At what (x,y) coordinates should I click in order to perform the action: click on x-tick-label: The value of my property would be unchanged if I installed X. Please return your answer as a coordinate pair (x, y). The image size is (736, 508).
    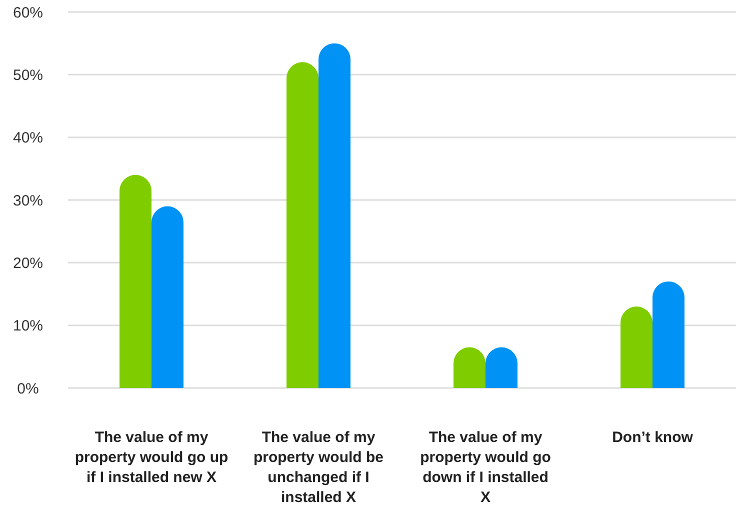
    Looking at the image, I should click on (318, 467).